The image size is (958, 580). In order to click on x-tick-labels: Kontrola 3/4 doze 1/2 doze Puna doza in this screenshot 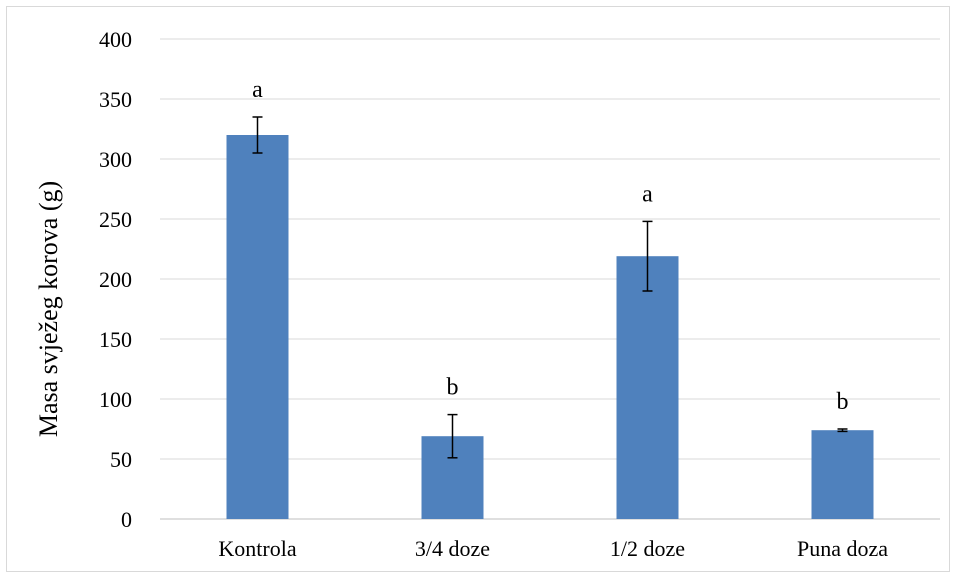, I will do `click(553, 548)`.